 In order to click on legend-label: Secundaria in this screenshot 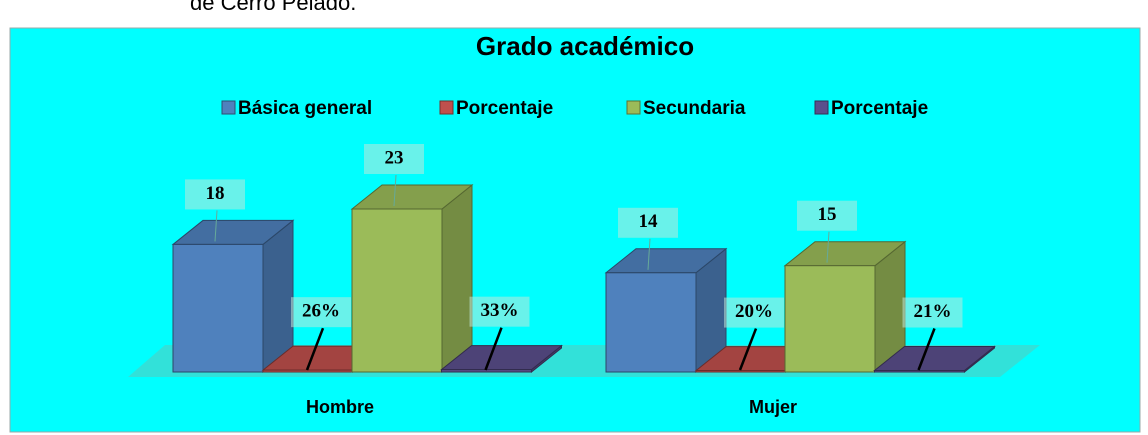, I will do `click(694, 108)`.